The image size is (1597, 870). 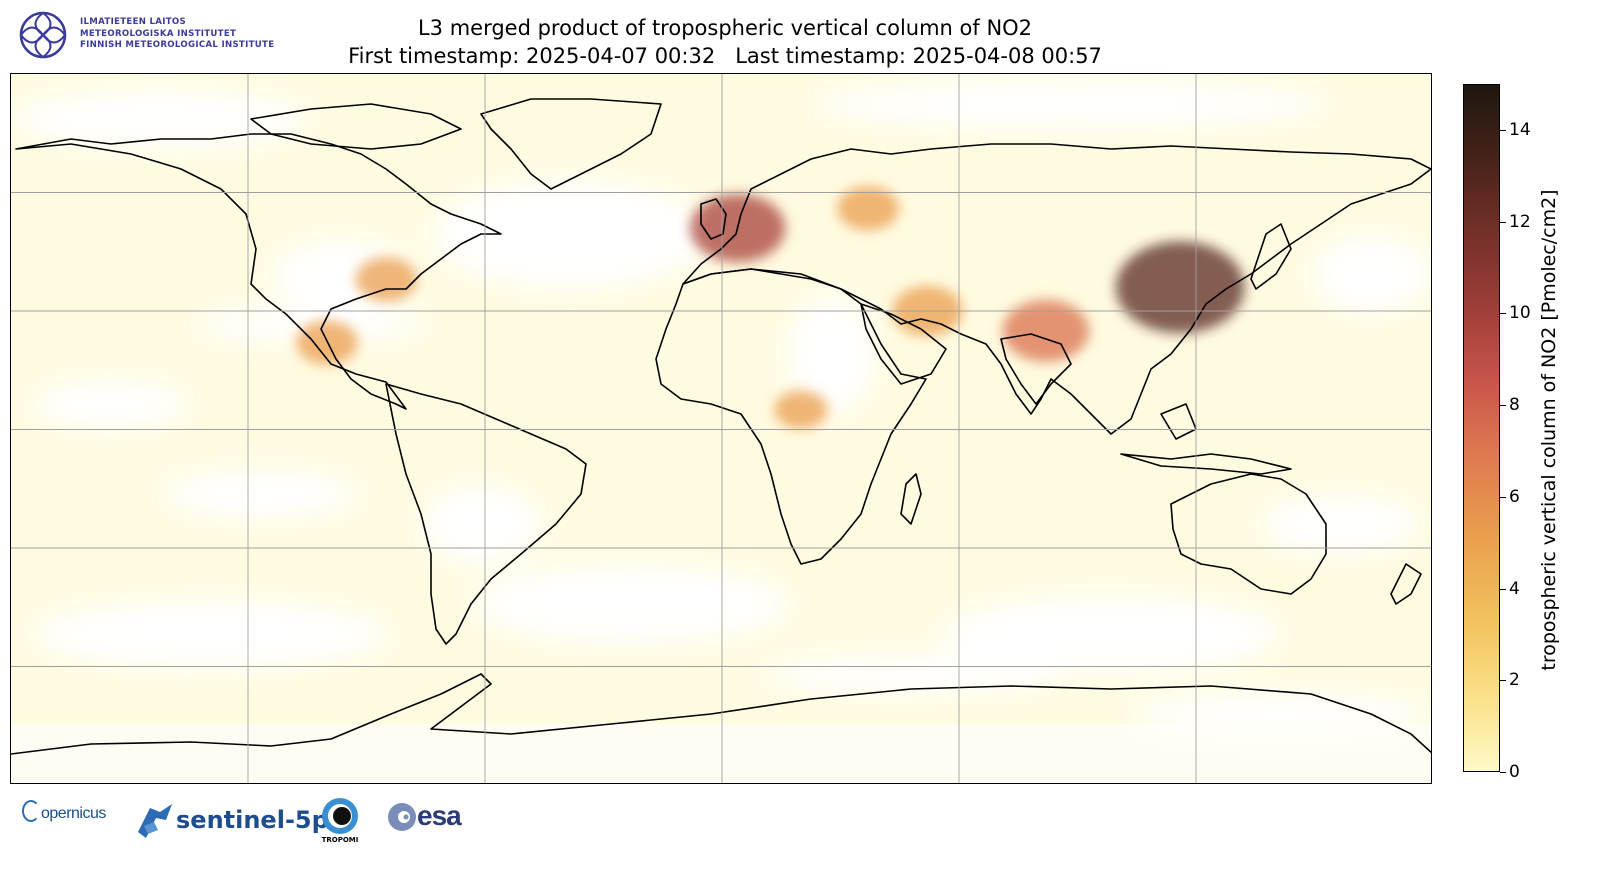 What do you see at coordinates (1520, 313) in the screenshot?
I see `colorbar-tick-label: 10` at bounding box center [1520, 313].